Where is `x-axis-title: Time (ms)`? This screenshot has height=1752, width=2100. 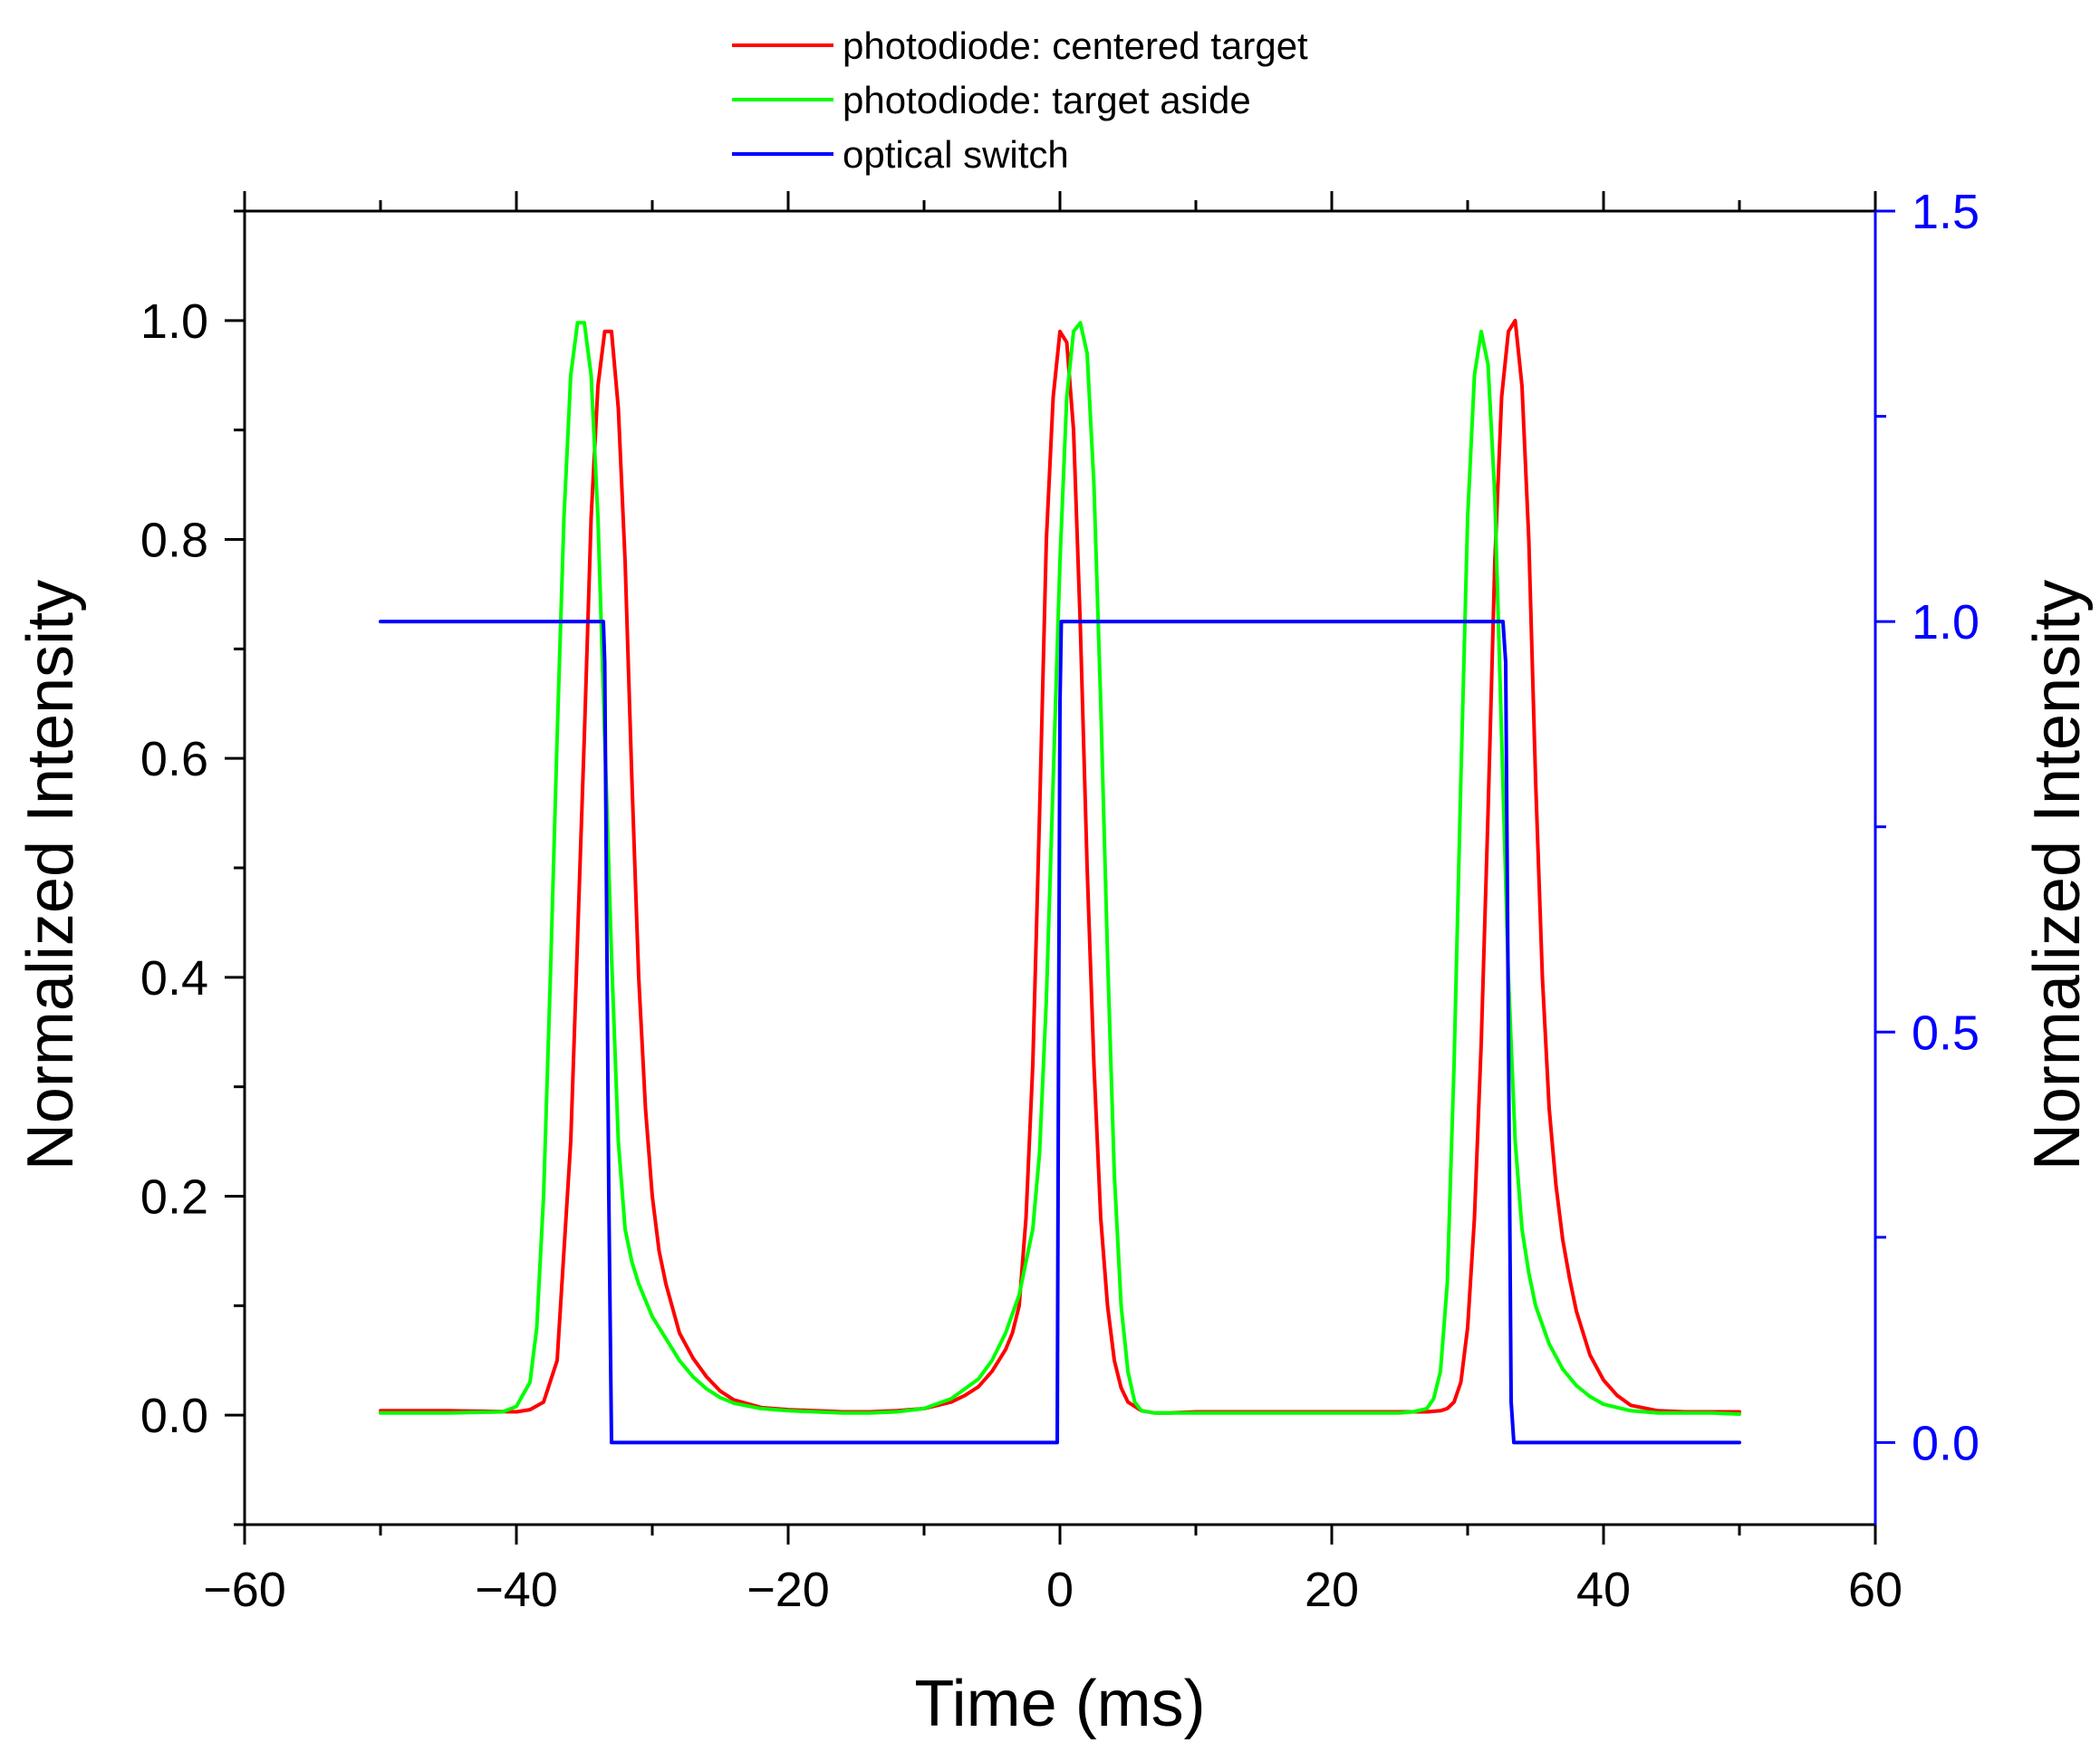 x-axis-title: Time (ms) is located at coordinates (1059, 1704).